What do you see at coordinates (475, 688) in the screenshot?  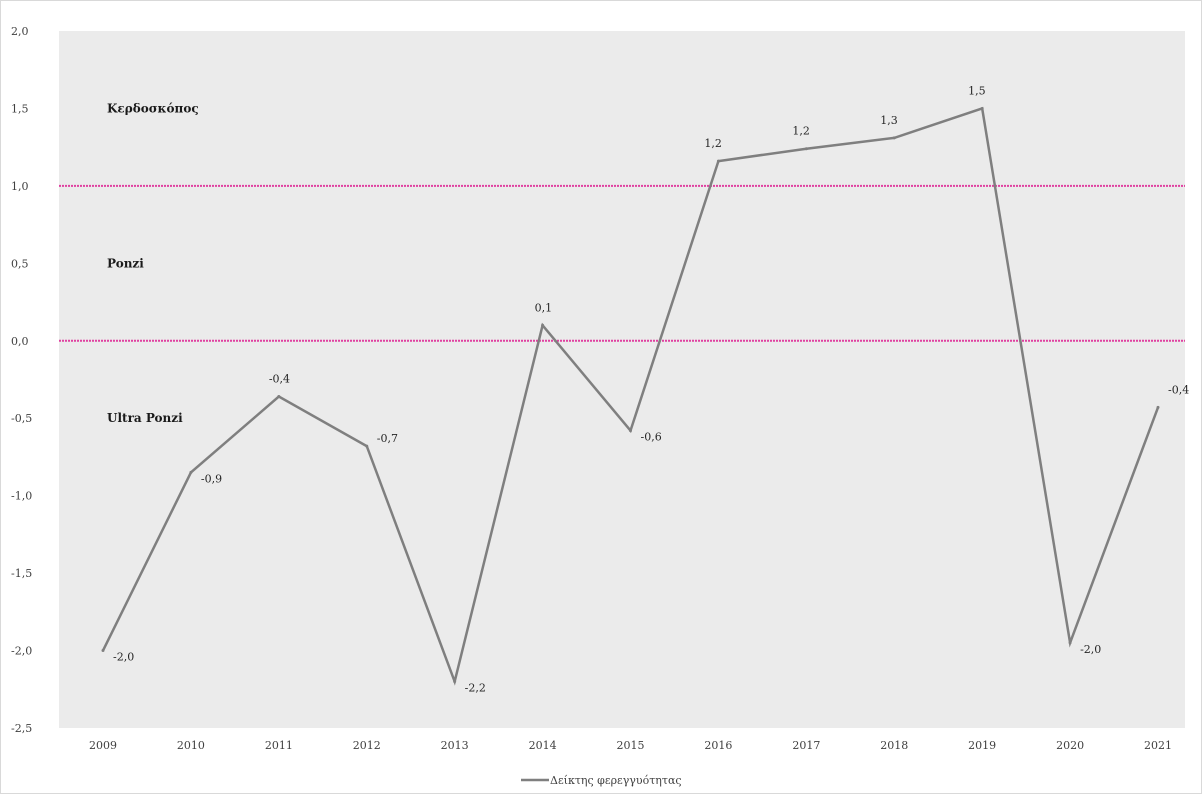 I see `data-label: -2,2` at bounding box center [475, 688].